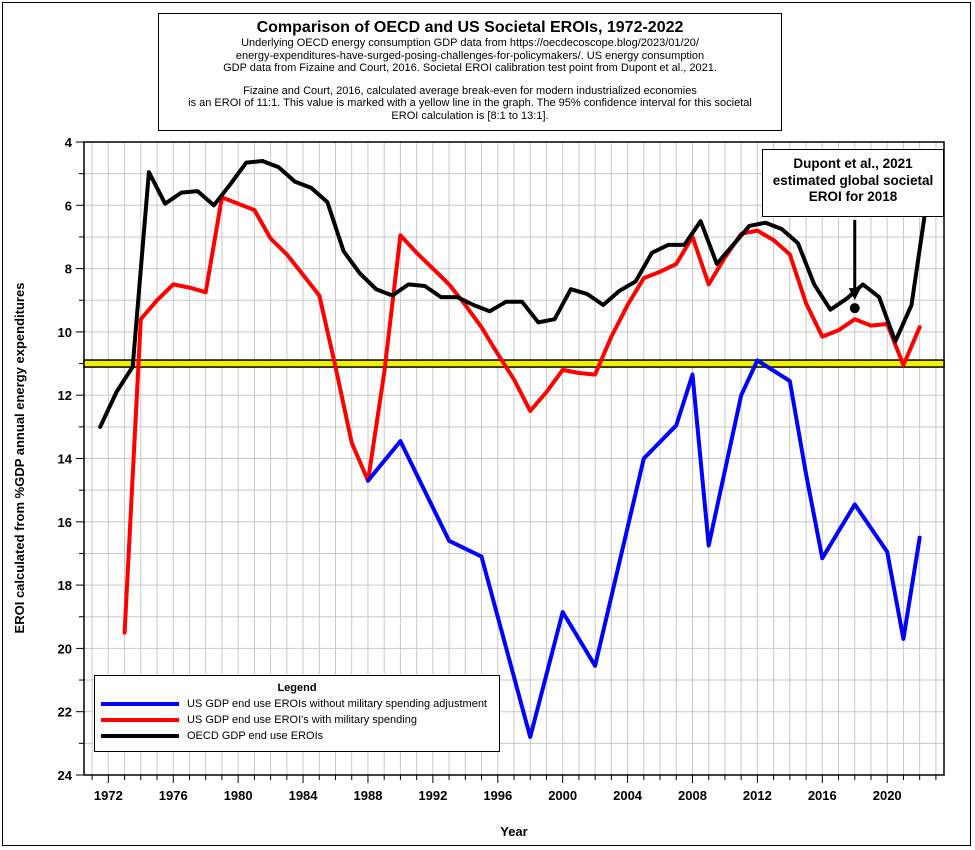  What do you see at coordinates (497, 795) in the screenshot?
I see `x-tick-label: 1996` at bounding box center [497, 795].